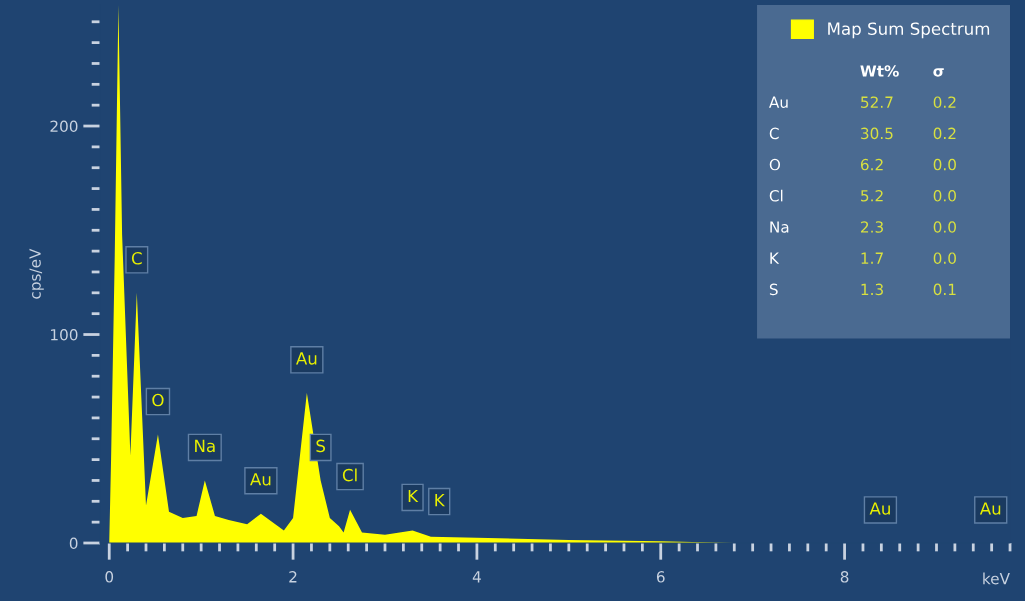 This screenshot has width=1025, height=601. Describe the element at coordinates (64, 126) in the screenshot. I see `y-tick-label: 200` at that location.